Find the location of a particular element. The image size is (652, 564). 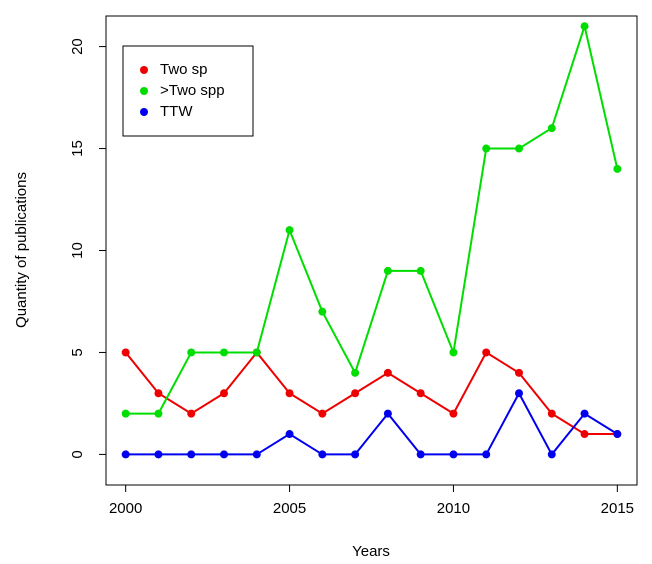

y-axis-label: Quantity of publications is located at coordinates (21, 250).